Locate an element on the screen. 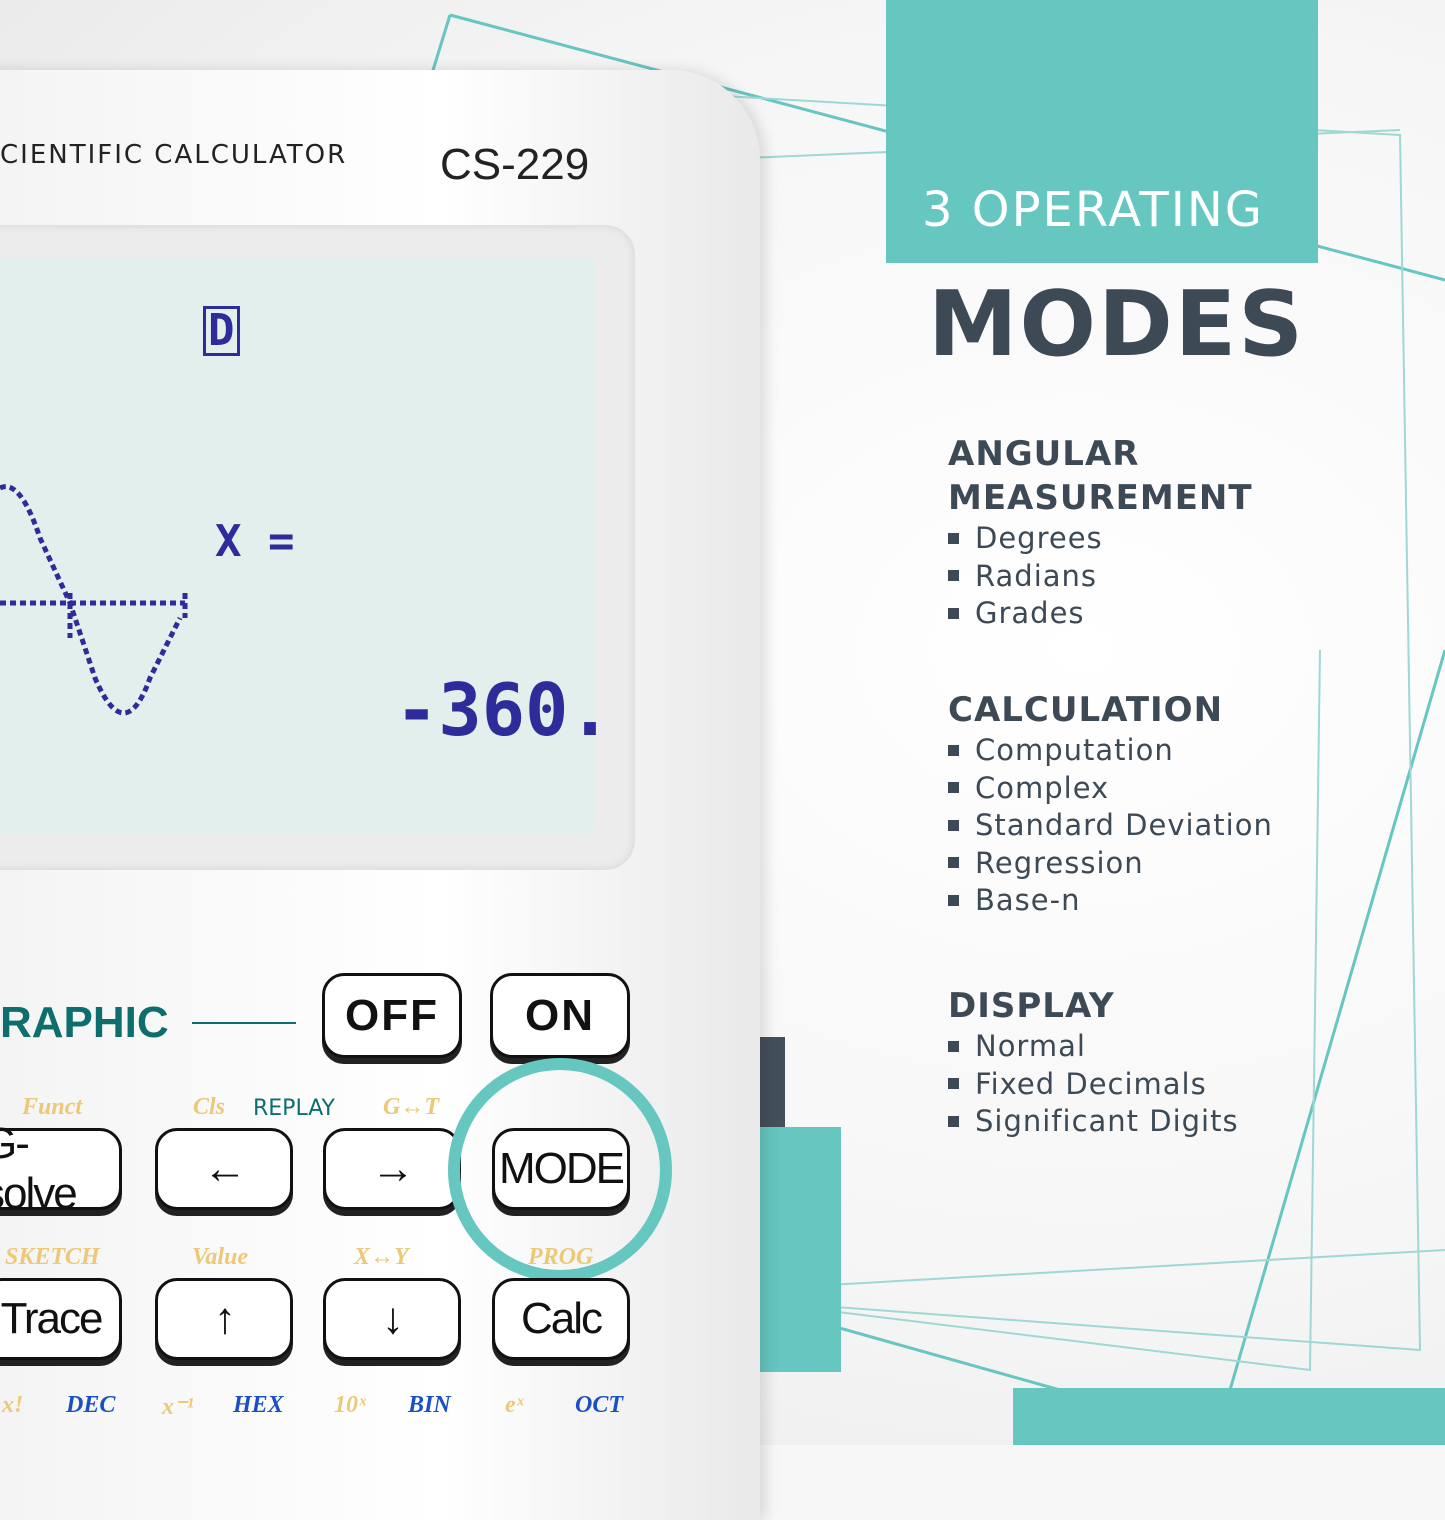 This screenshot has width=1445, height=1520. lcd-value: -360. is located at coordinates (503, 710).